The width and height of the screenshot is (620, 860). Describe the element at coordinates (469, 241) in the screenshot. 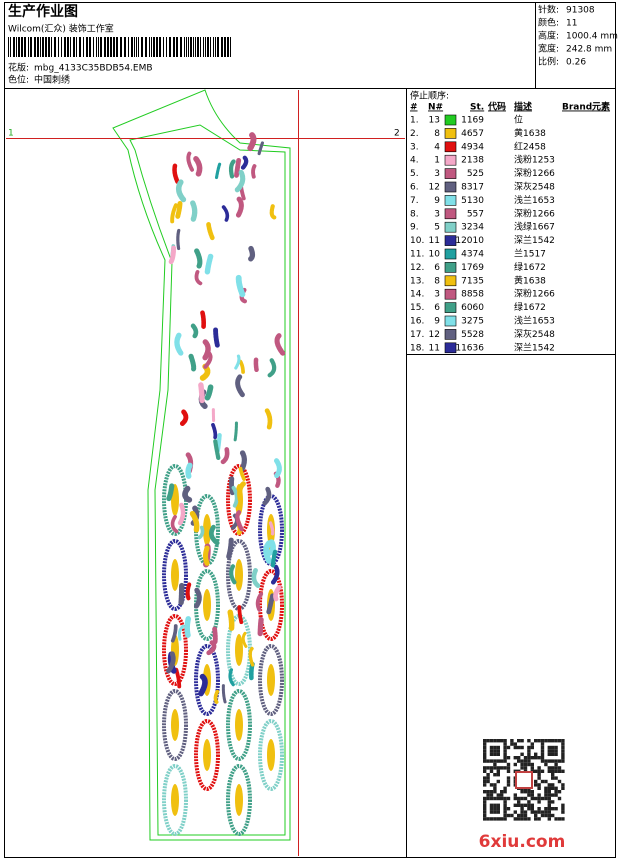

I see `row-stitches: 12010` at that location.